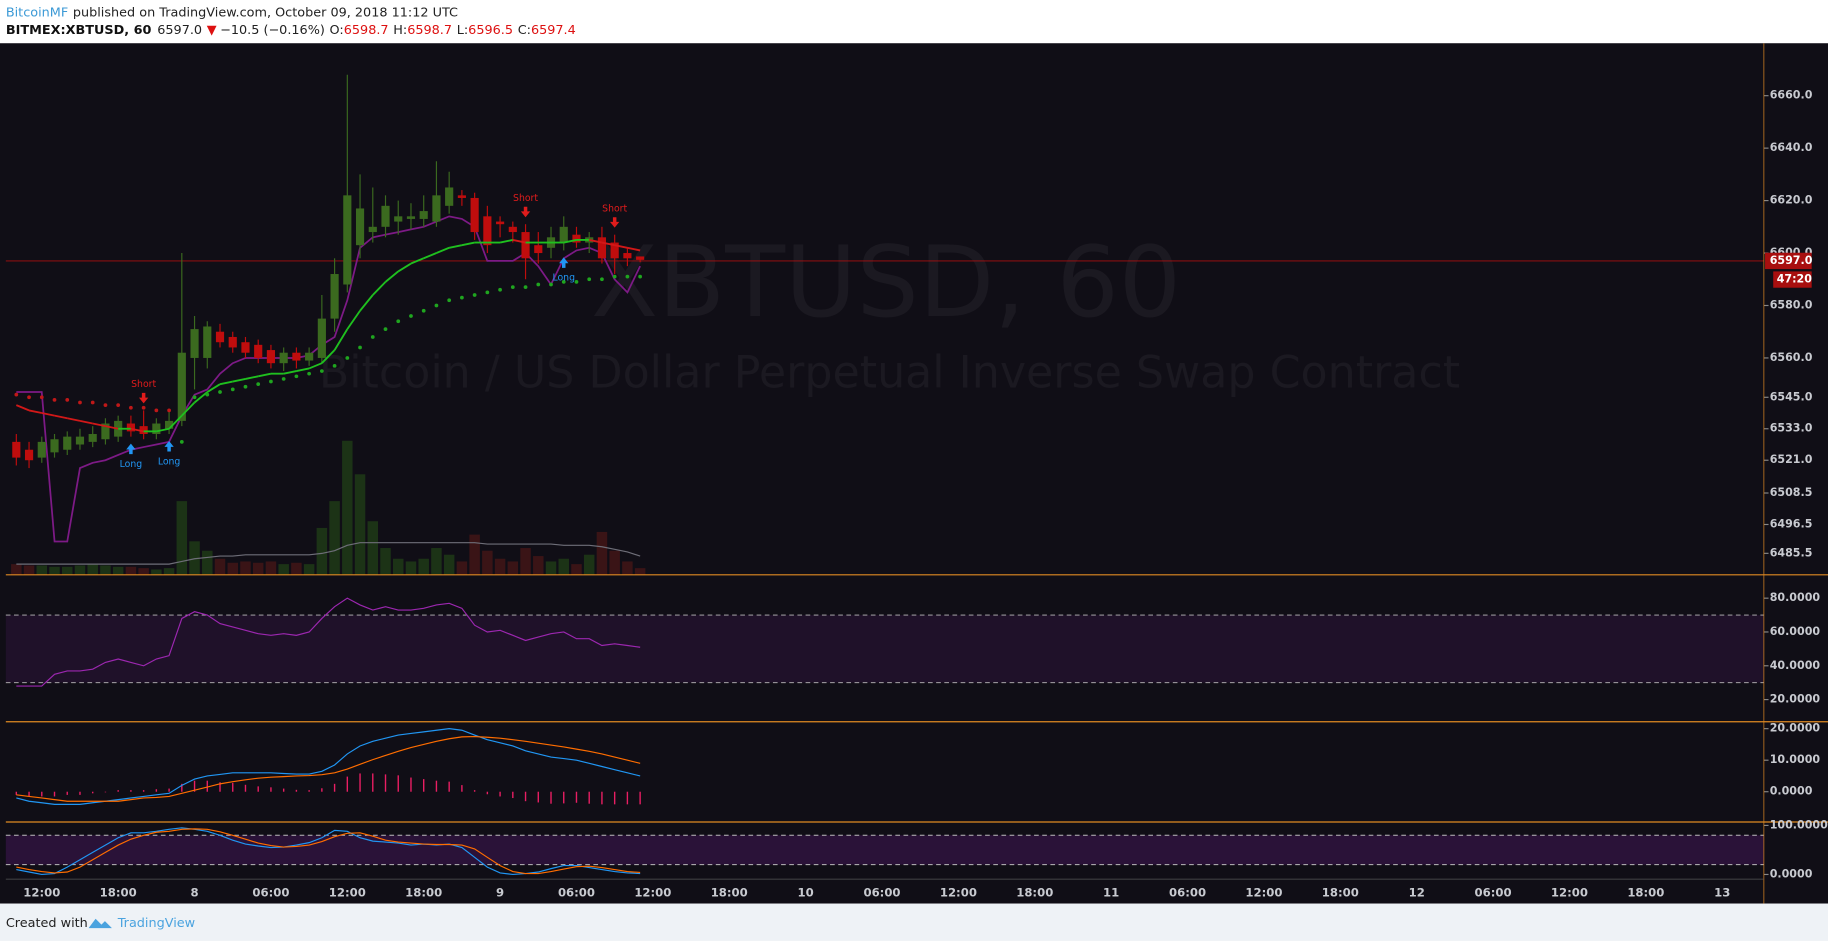  I want to click on header-bg, so click(914, 22).